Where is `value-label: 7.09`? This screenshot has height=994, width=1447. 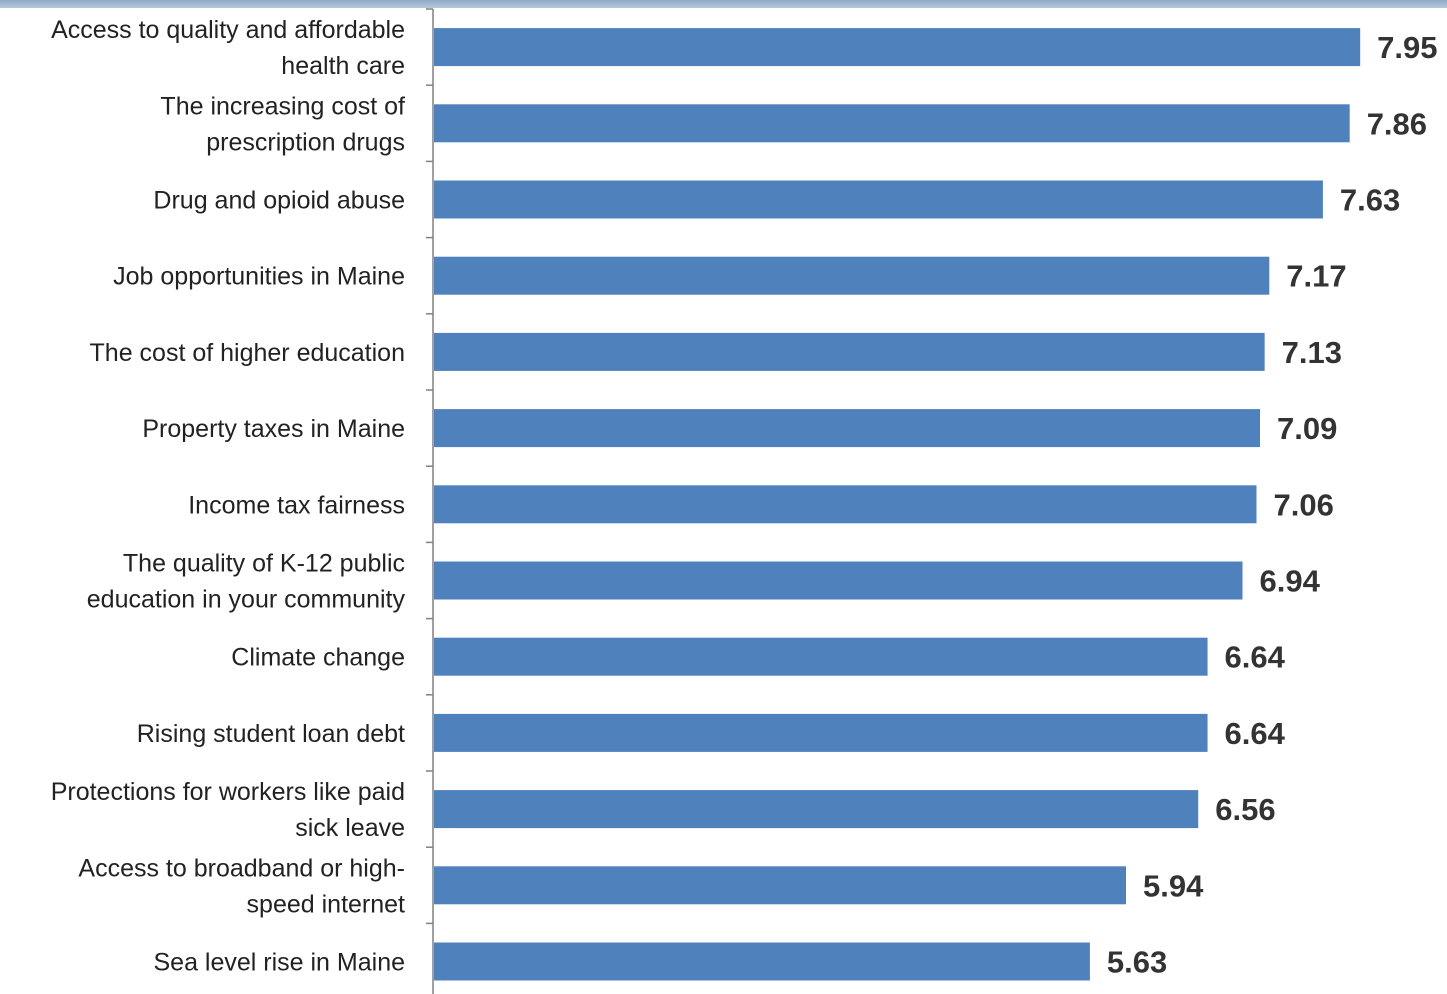 value-label: 7.09 is located at coordinates (1307, 428).